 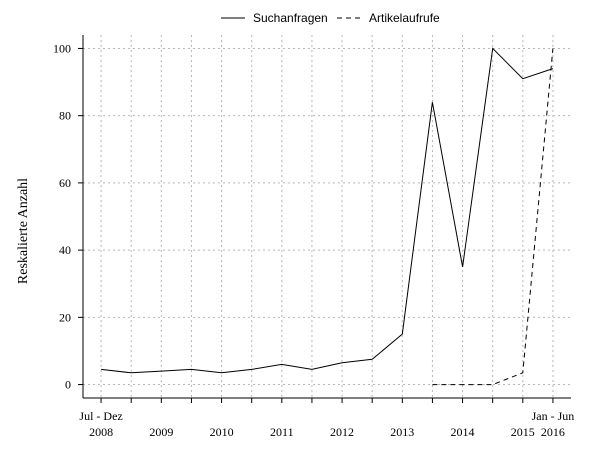 I want to click on x-year-label-4: 2012, so click(x=342, y=432).